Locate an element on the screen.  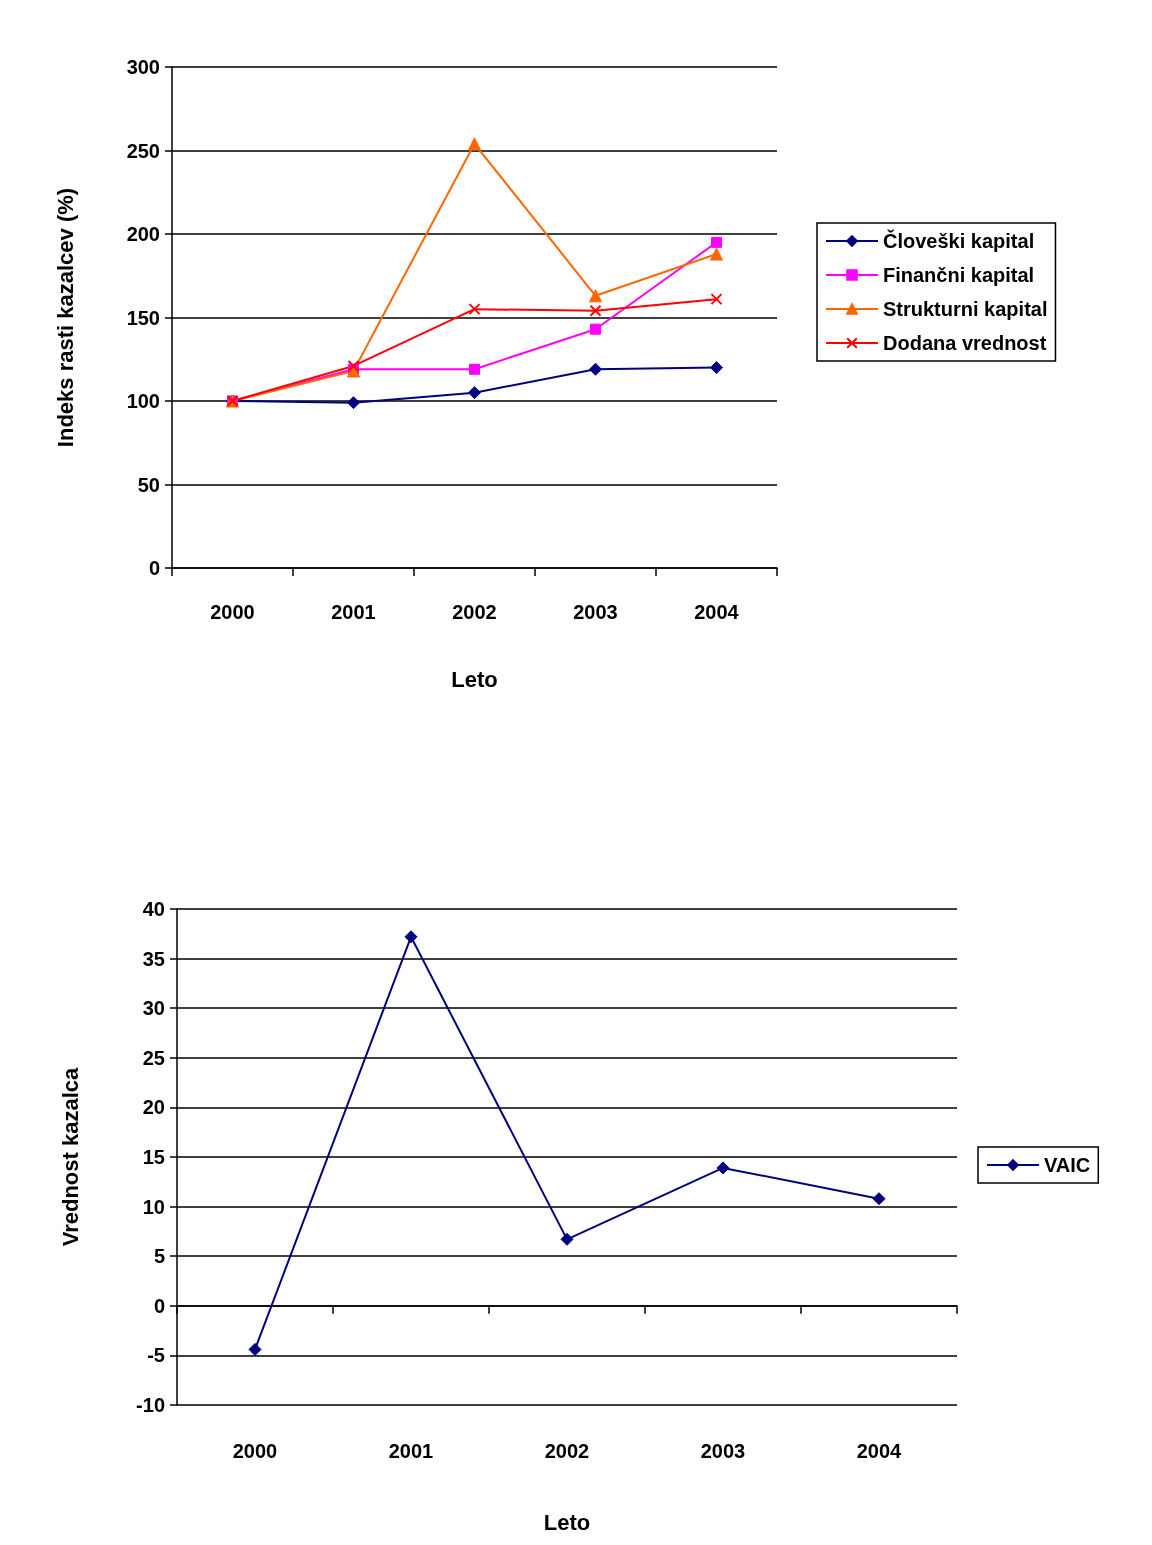
y-tick-label: 15 is located at coordinates (153, 1157).